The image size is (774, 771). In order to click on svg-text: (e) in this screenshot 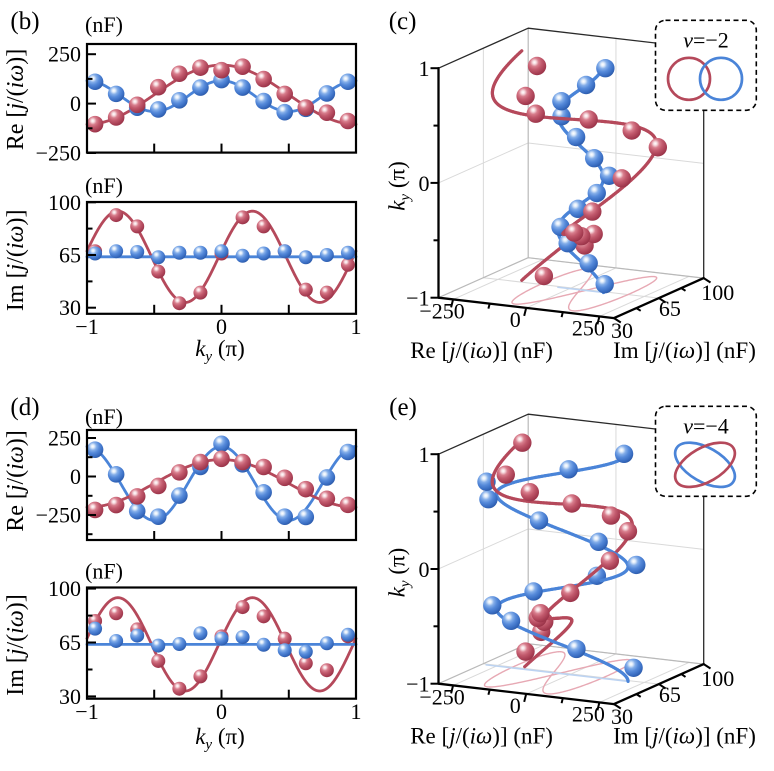, I will do `click(403, 407)`.